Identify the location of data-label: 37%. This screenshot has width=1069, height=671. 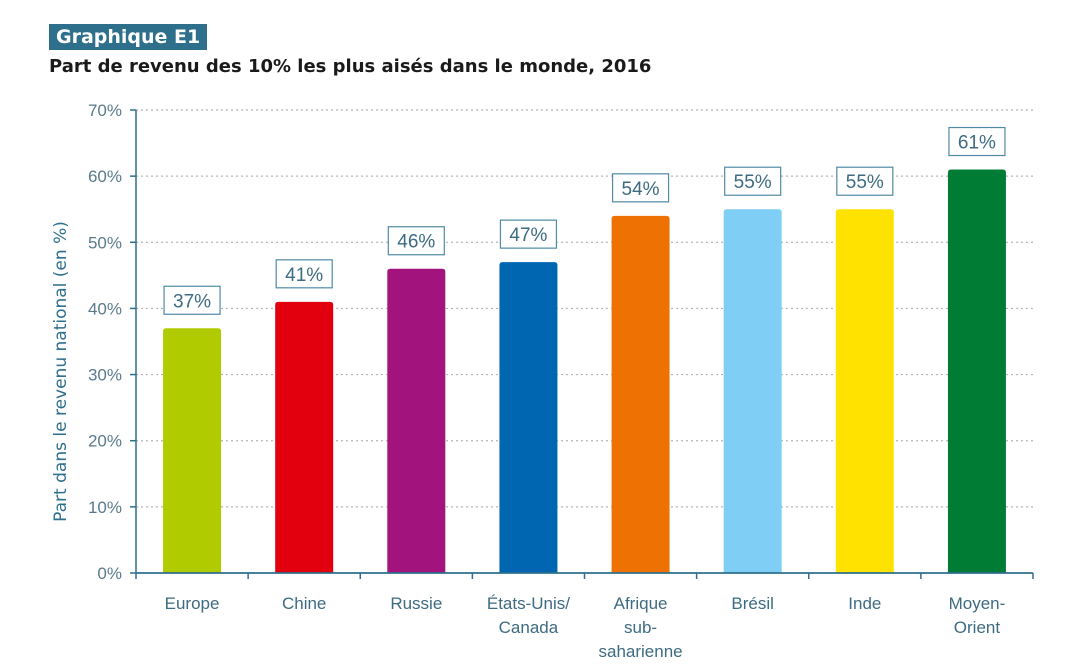
(192, 301).